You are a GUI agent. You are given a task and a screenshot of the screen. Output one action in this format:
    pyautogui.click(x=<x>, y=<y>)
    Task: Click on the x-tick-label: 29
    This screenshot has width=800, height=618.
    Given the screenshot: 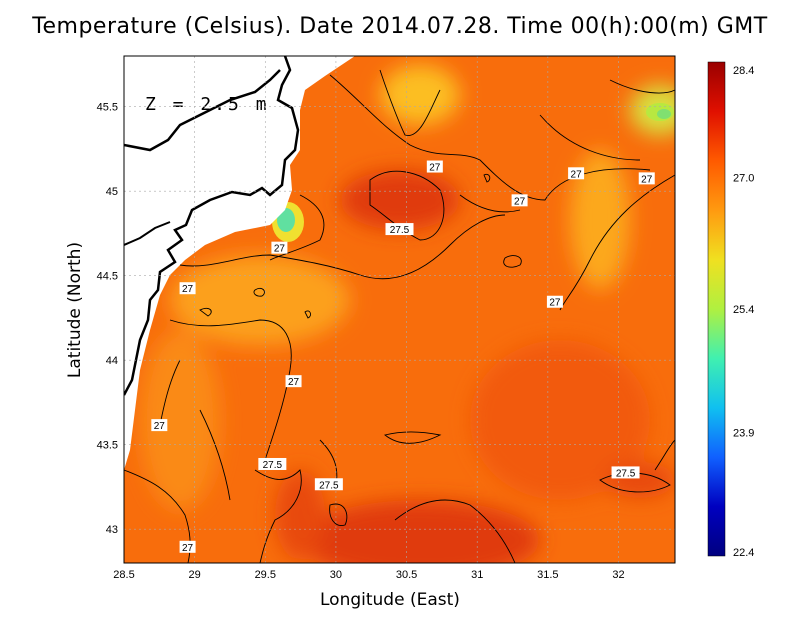 What is the action you would take?
    pyautogui.click(x=195, y=575)
    